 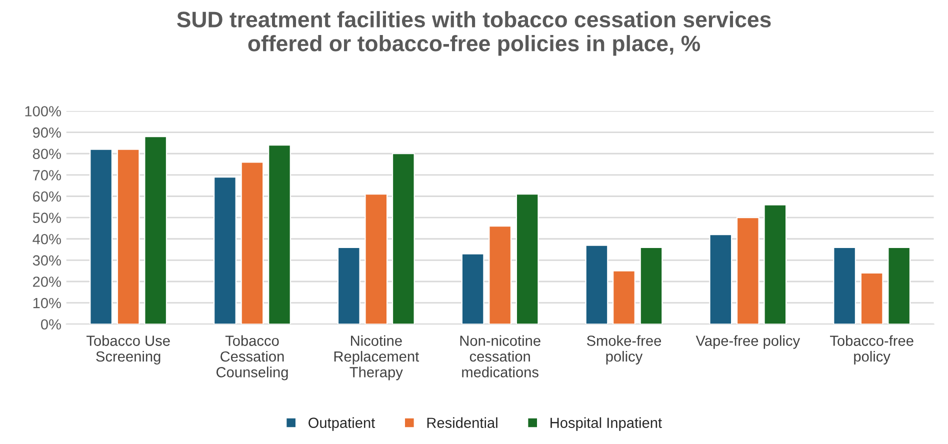 I want to click on x-tick-label: Non-nicotine cessation medications, so click(x=500, y=356).